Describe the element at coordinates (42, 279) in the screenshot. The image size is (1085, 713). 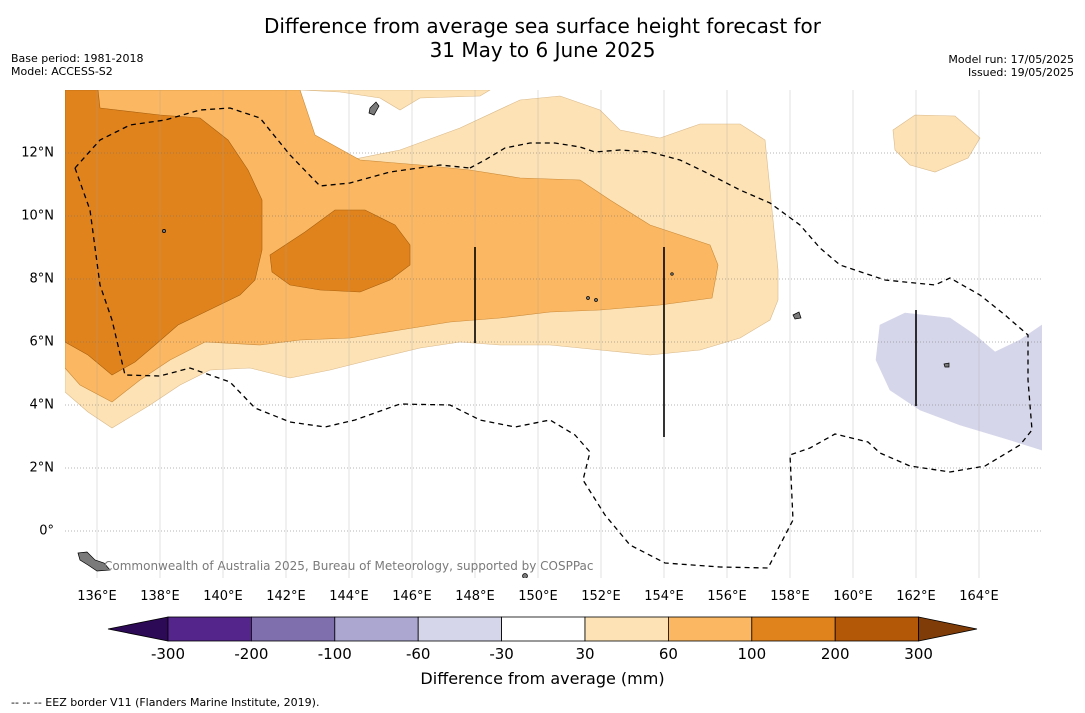
I see `y-tick-label: 8°N` at that location.